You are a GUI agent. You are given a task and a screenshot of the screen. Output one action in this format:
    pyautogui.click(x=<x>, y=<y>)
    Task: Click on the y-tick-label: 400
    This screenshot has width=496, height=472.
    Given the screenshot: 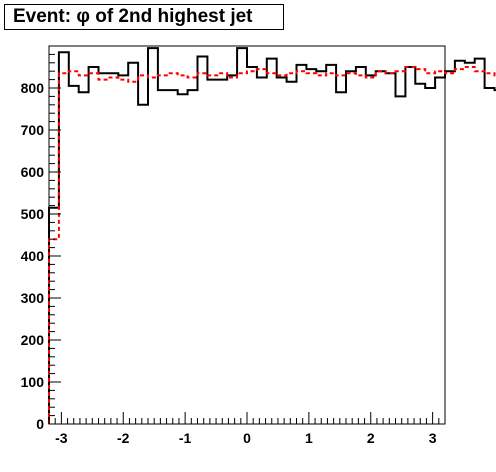 What is the action you would take?
    pyautogui.click(x=33, y=256)
    